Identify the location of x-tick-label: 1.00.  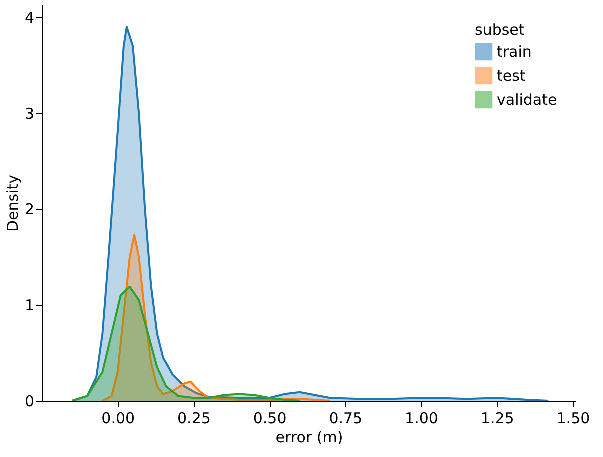
(421, 419).